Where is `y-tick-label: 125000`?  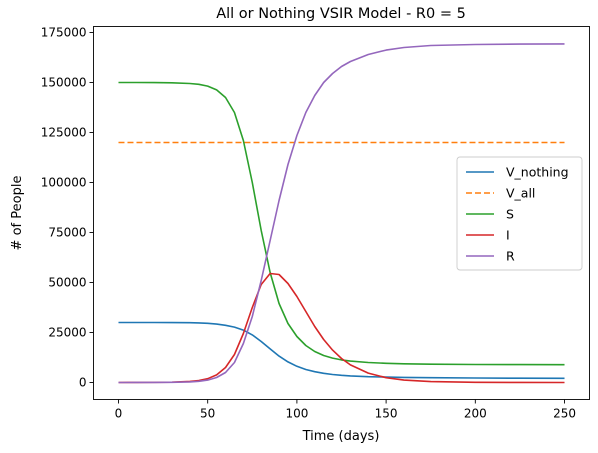
y-tick-label: 125000 is located at coordinates (64, 133).